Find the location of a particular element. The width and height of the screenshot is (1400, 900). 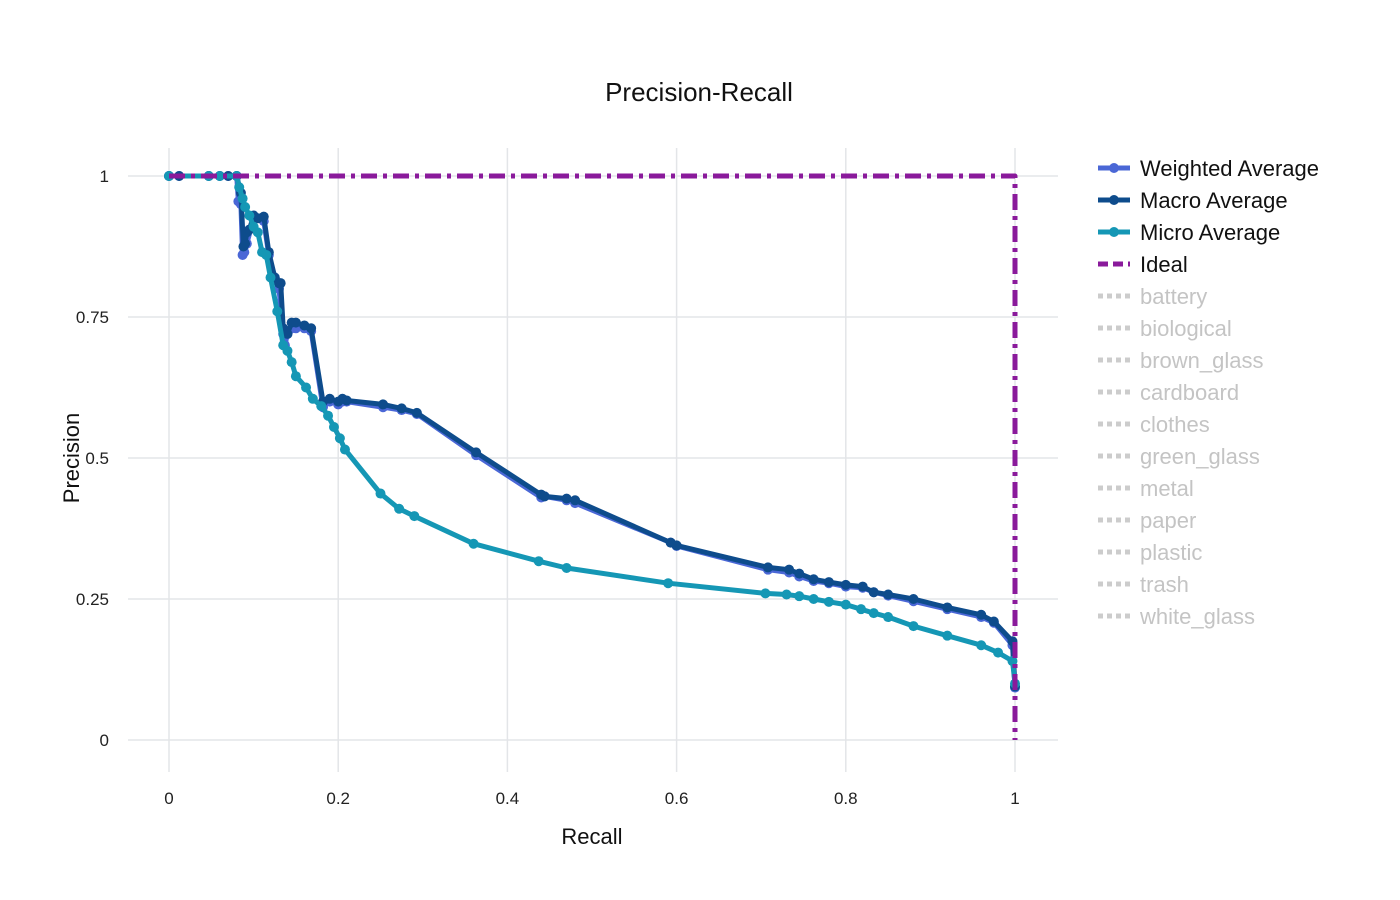

legend-item-biological: biological is located at coordinates (1165, 328).